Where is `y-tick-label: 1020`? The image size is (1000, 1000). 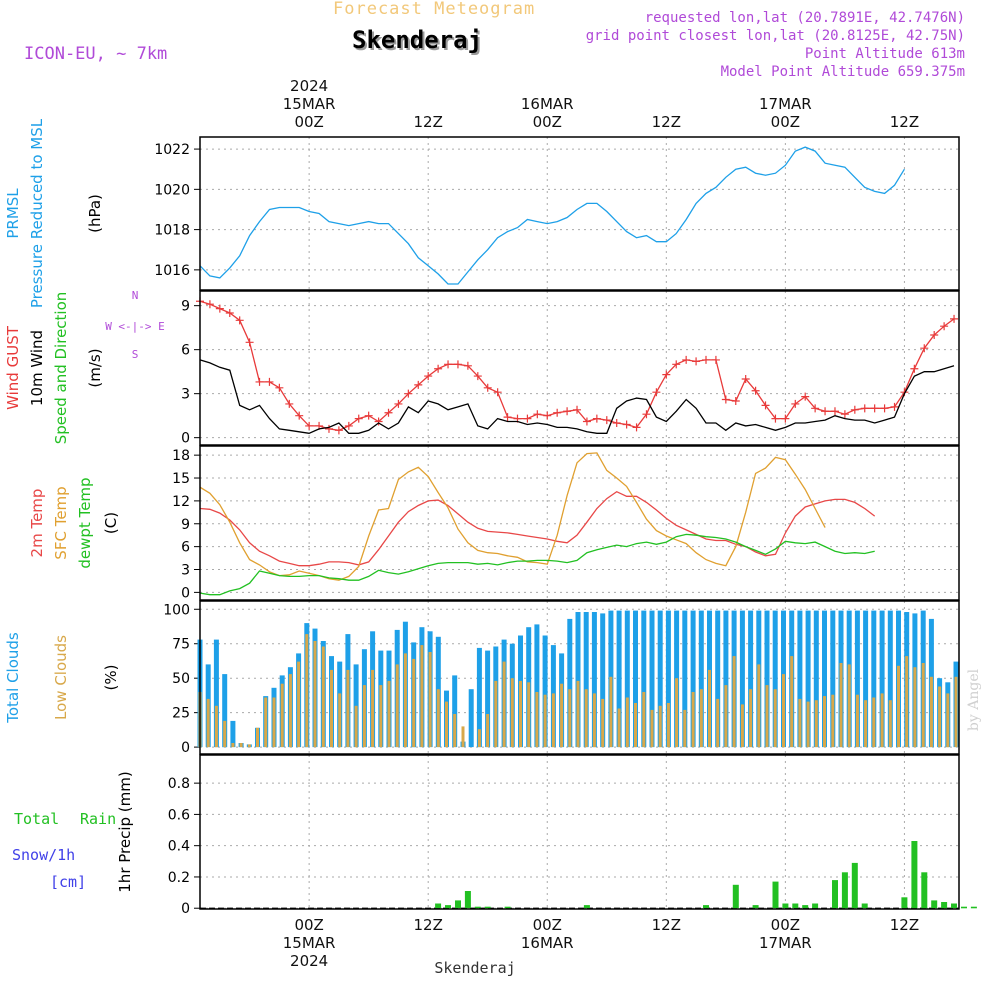 y-tick-label: 1020 is located at coordinates (172, 190).